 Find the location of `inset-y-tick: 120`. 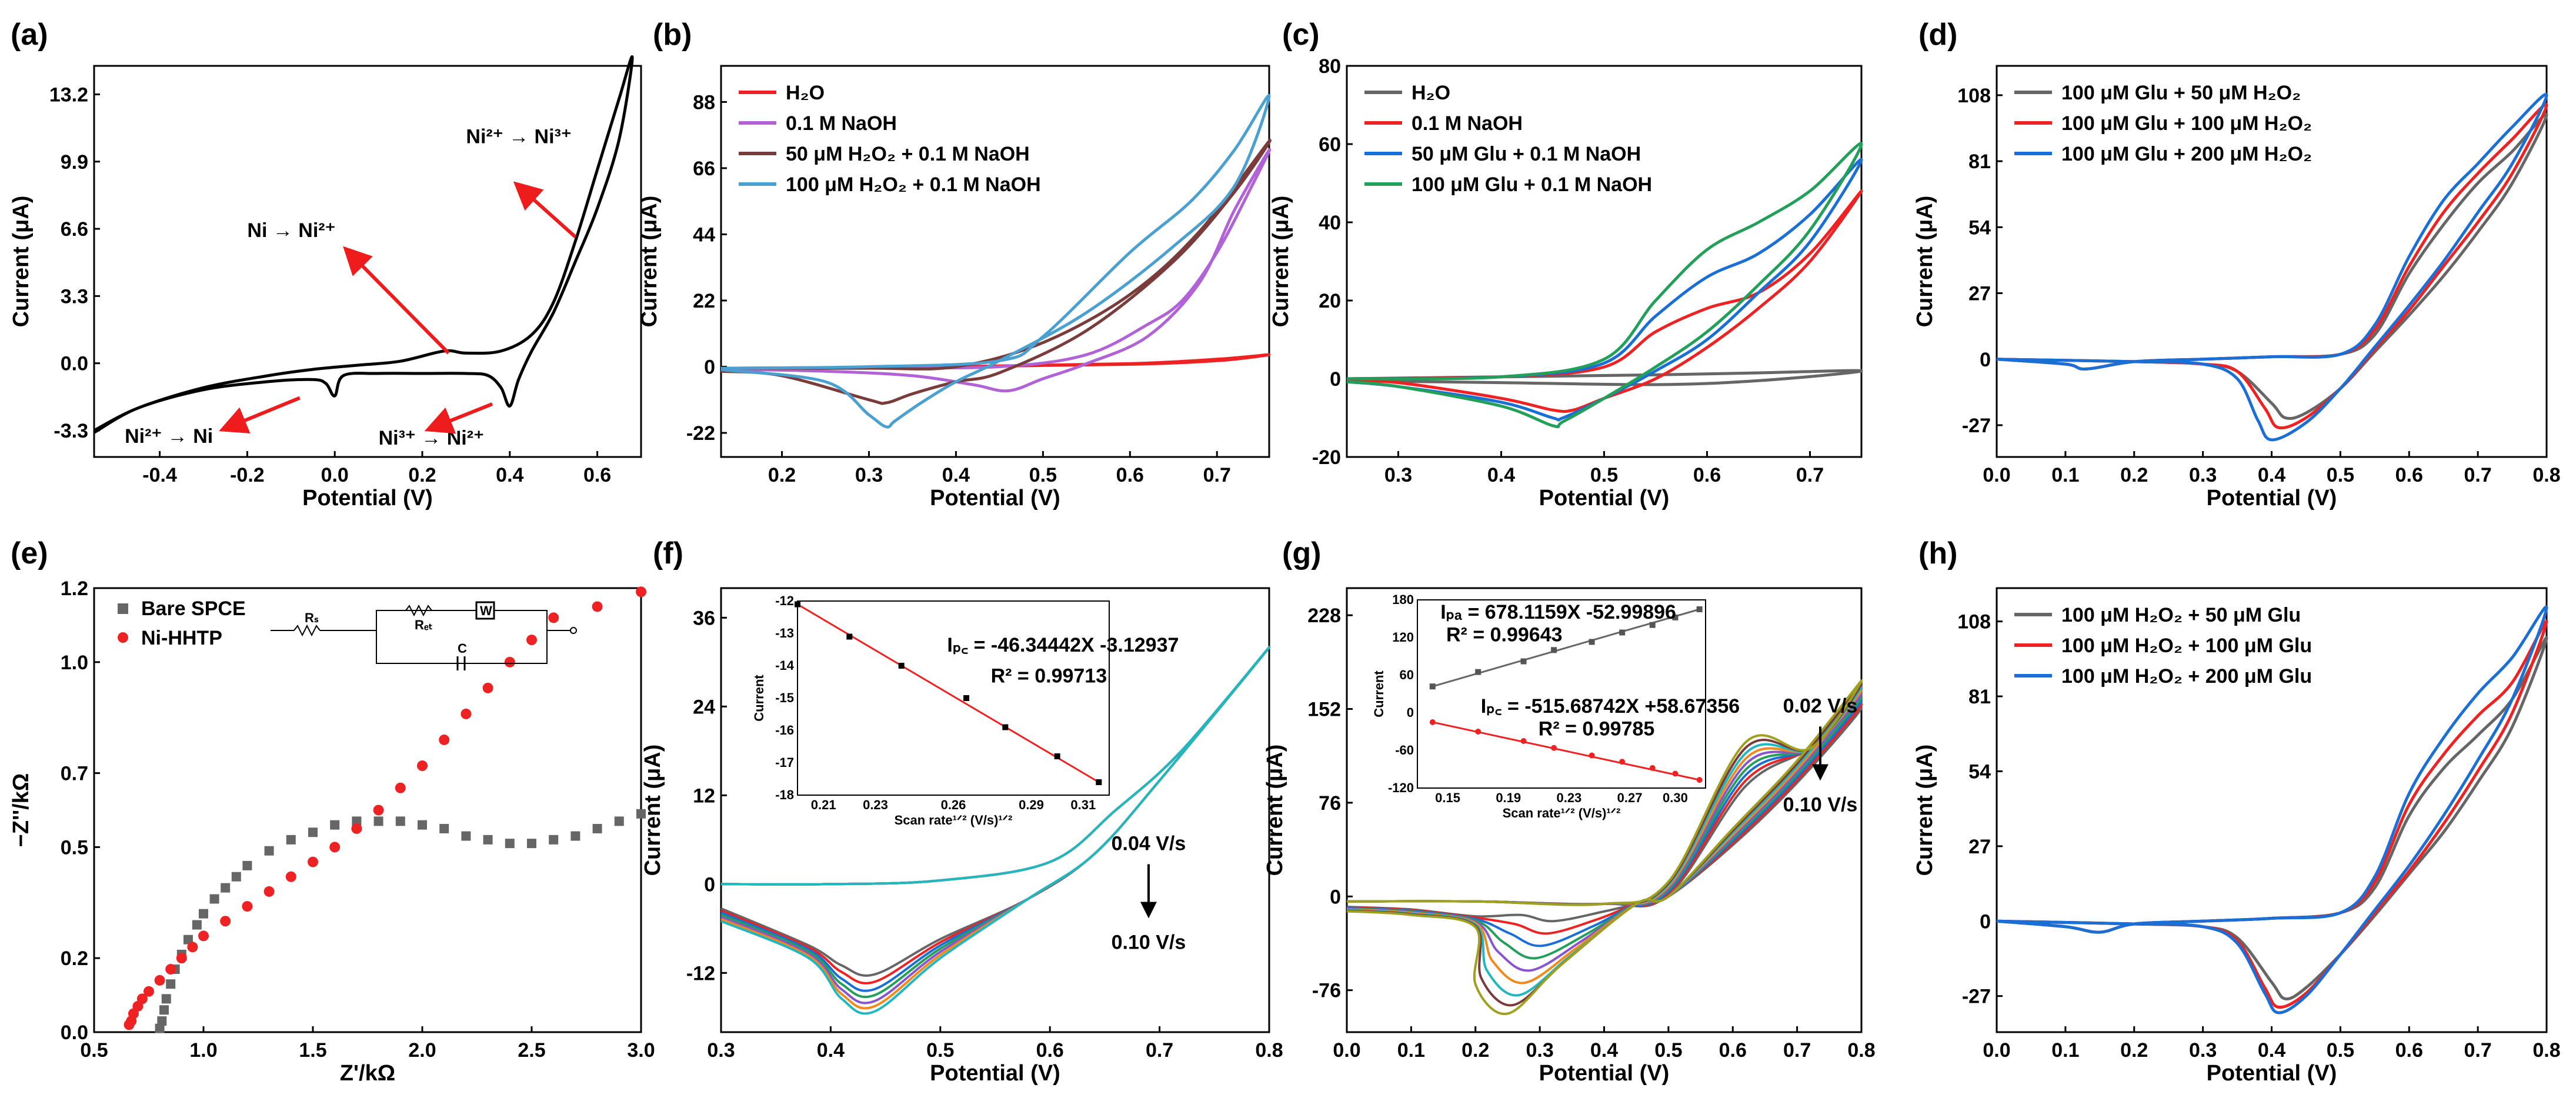

inset-y-tick: 120 is located at coordinates (1403, 637).